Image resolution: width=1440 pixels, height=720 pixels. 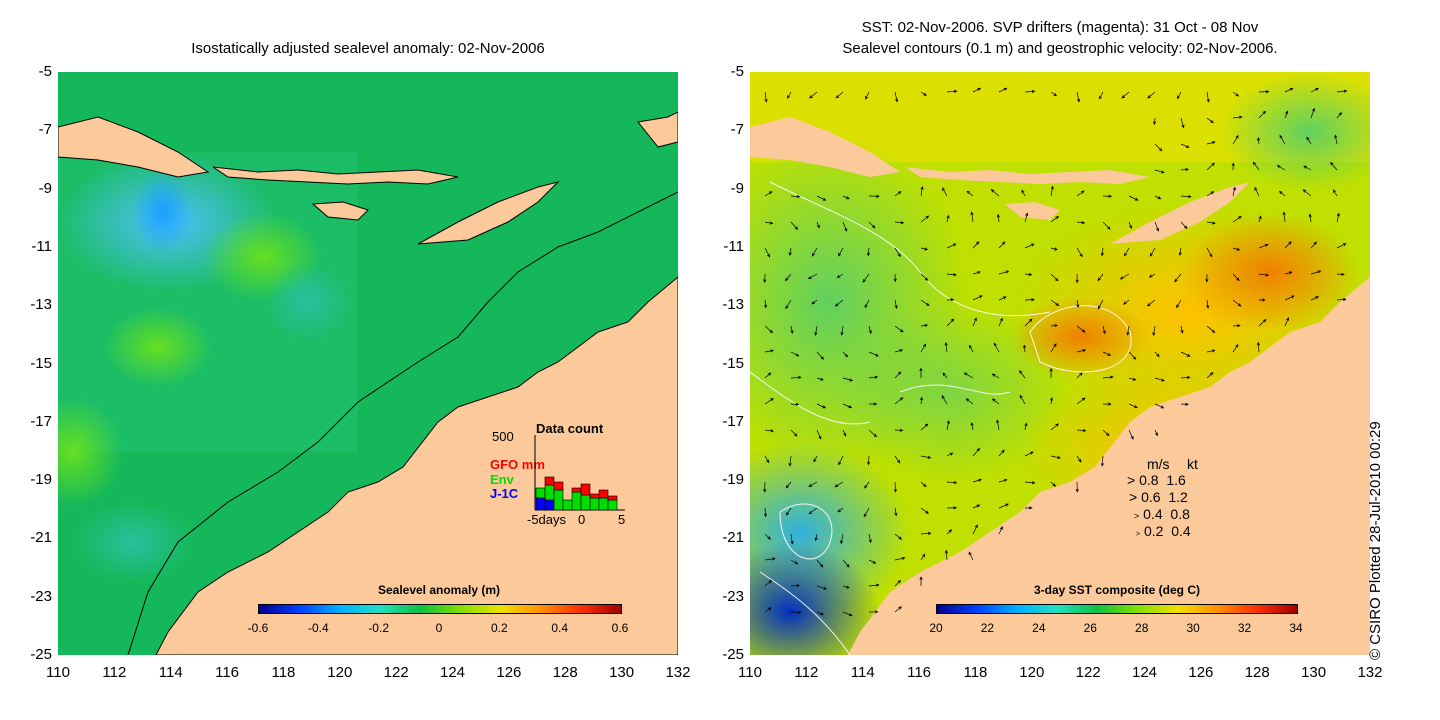 What do you see at coordinates (1193, 628) in the screenshot?
I see `colorbar-tick-label: 30` at bounding box center [1193, 628].